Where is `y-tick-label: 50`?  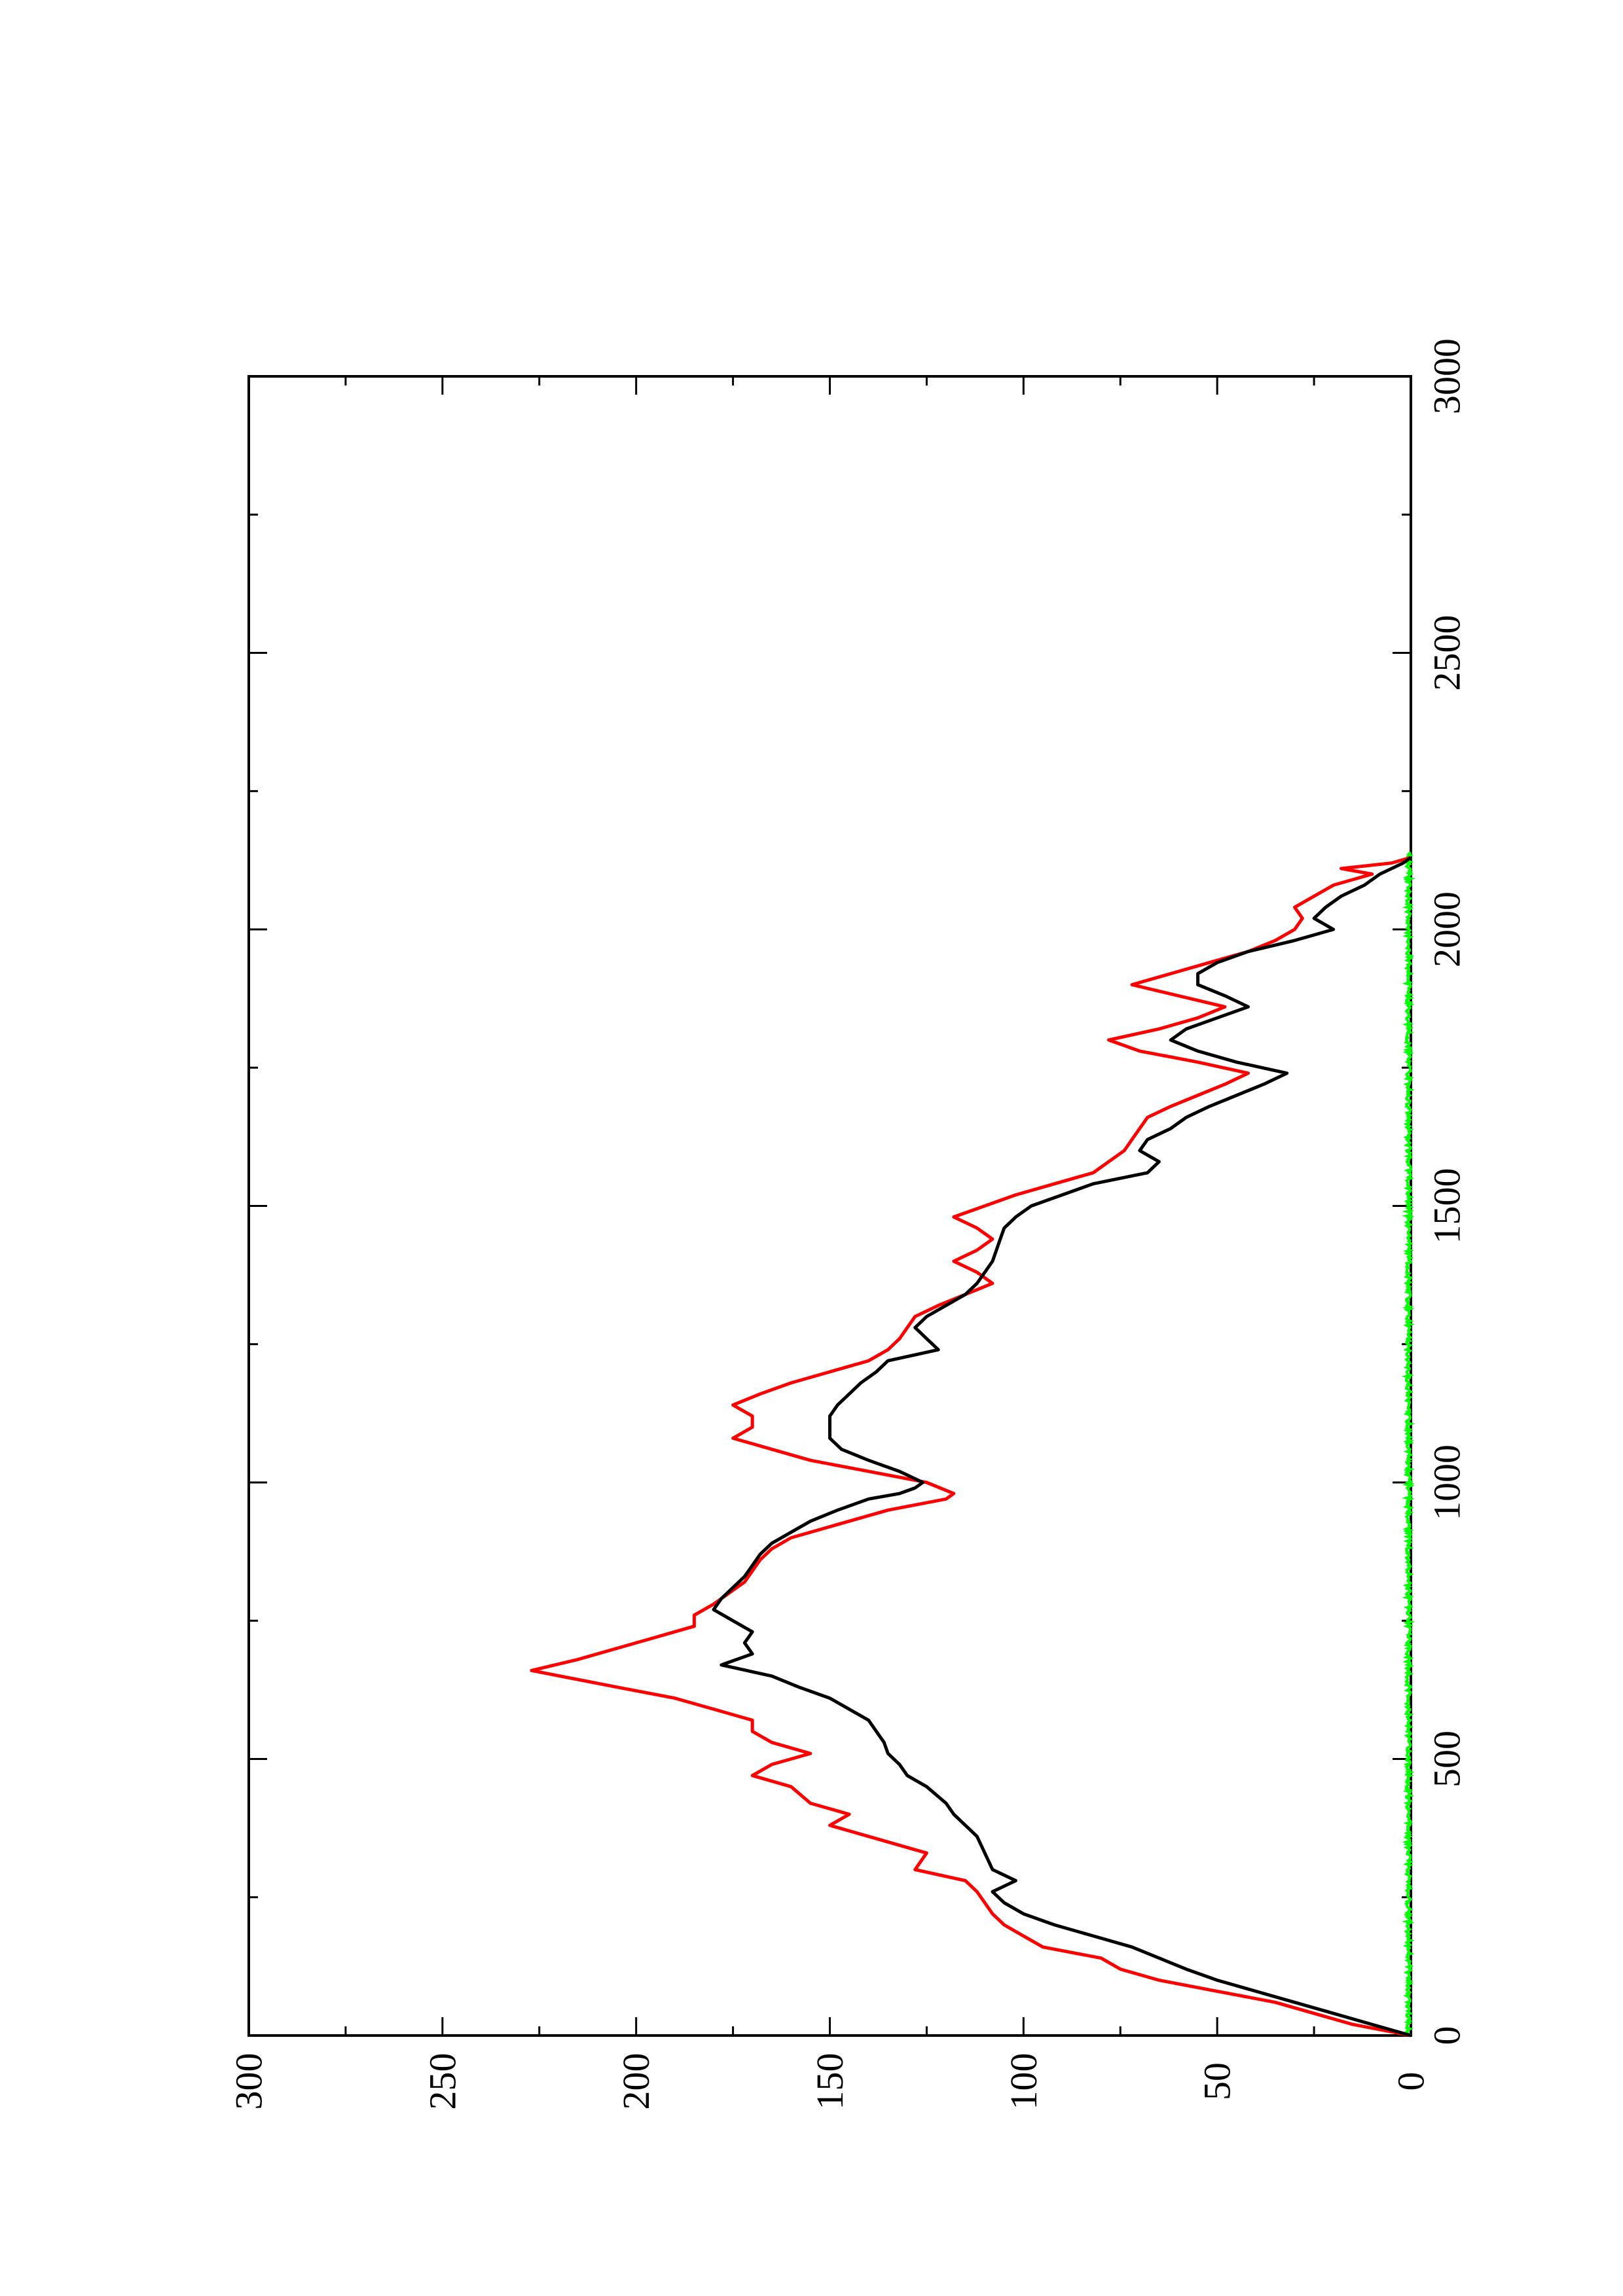 y-tick-label: 50 is located at coordinates (1217, 2081).